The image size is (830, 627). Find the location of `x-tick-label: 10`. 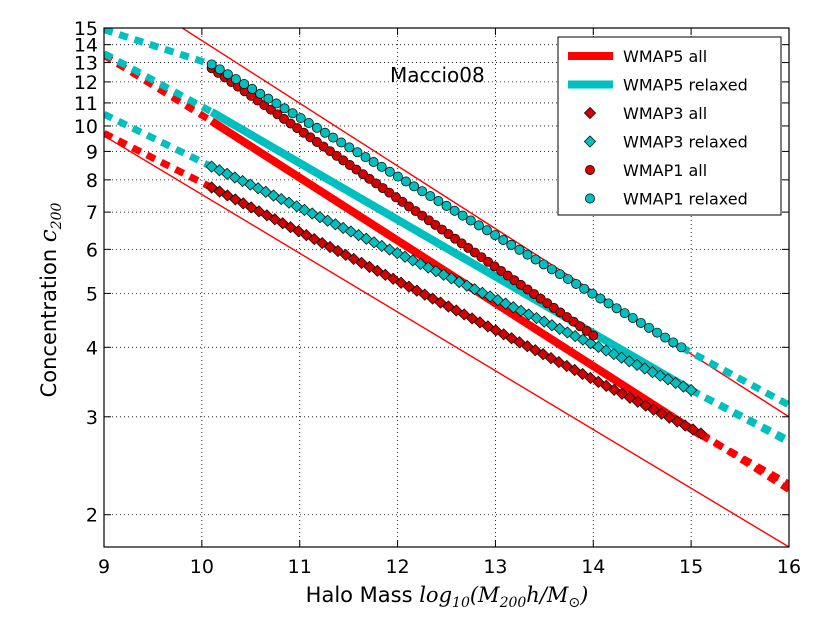

x-tick-label: 10 is located at coordinates (202, 567).